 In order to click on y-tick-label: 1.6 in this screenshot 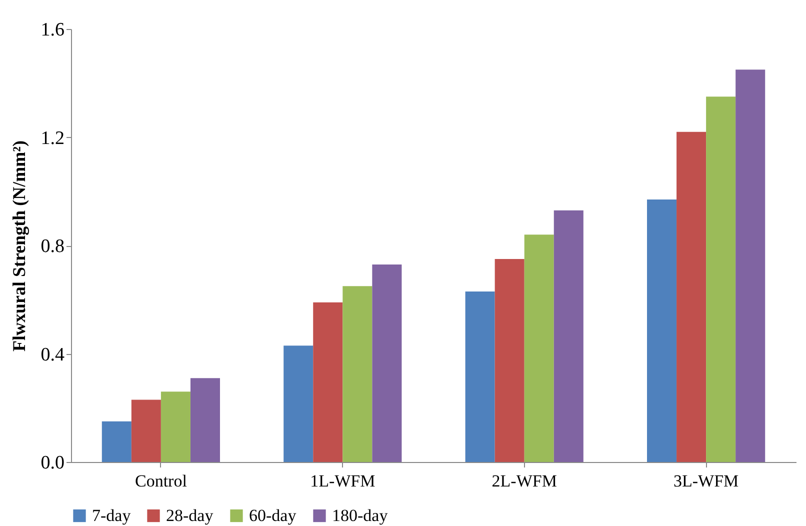, I will do `click(52, 30)`.